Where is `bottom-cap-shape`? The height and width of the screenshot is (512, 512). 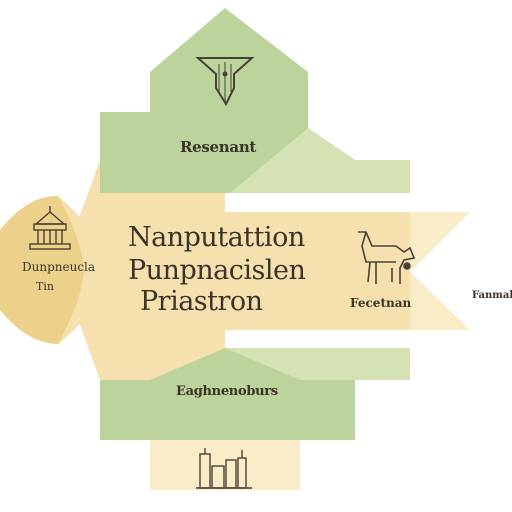
bottom-cap-shape is located at coordinates (225, 465).